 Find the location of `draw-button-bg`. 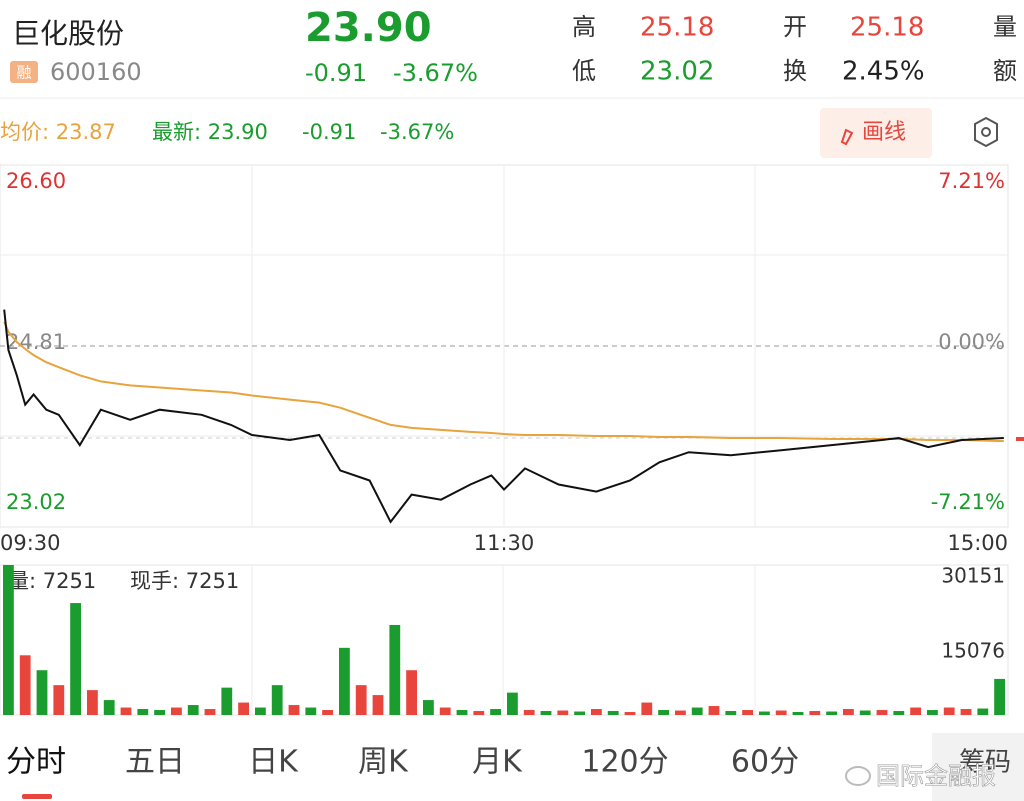

draw-button-bg is located at coordinates (876, 133).